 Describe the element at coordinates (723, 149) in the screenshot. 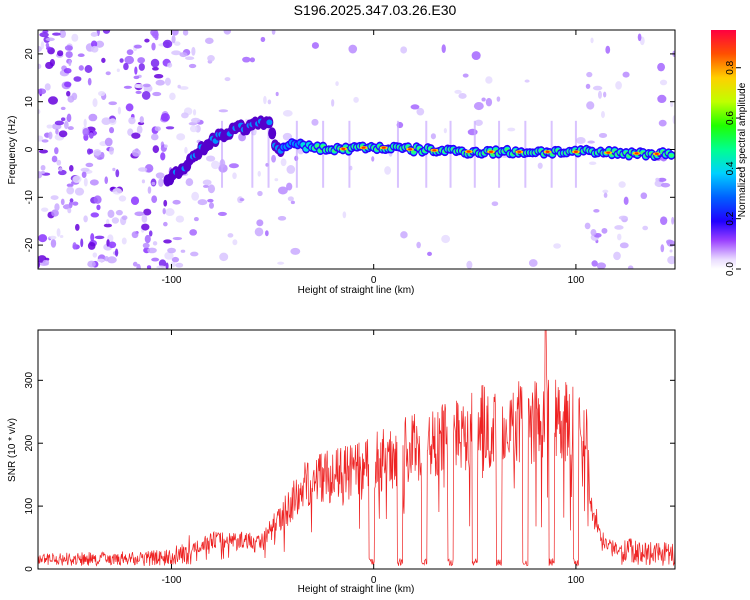

I see `colorbar` at that location.